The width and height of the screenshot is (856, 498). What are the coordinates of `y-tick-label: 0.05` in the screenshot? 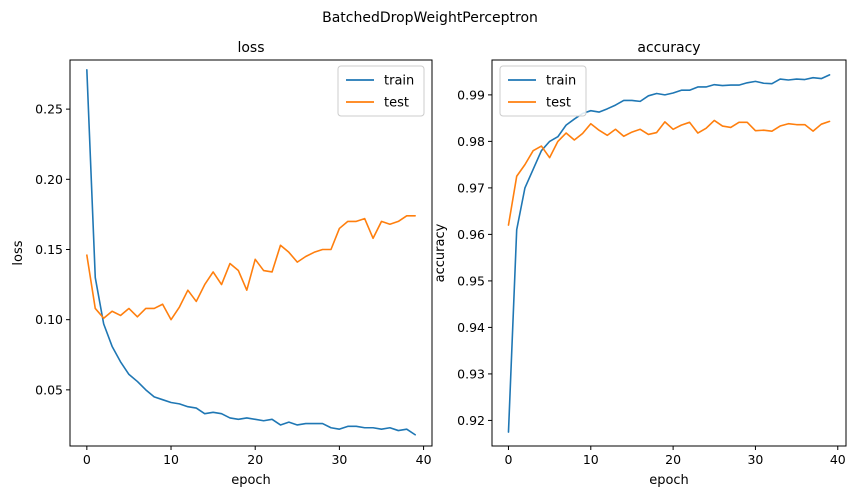 It's located at (49, 389).